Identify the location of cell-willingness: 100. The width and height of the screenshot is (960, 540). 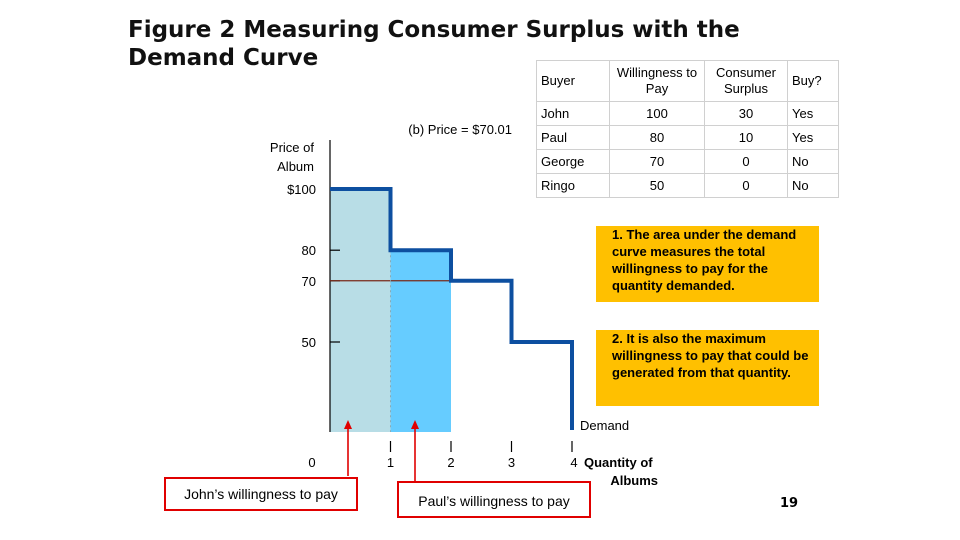
(657, 113).